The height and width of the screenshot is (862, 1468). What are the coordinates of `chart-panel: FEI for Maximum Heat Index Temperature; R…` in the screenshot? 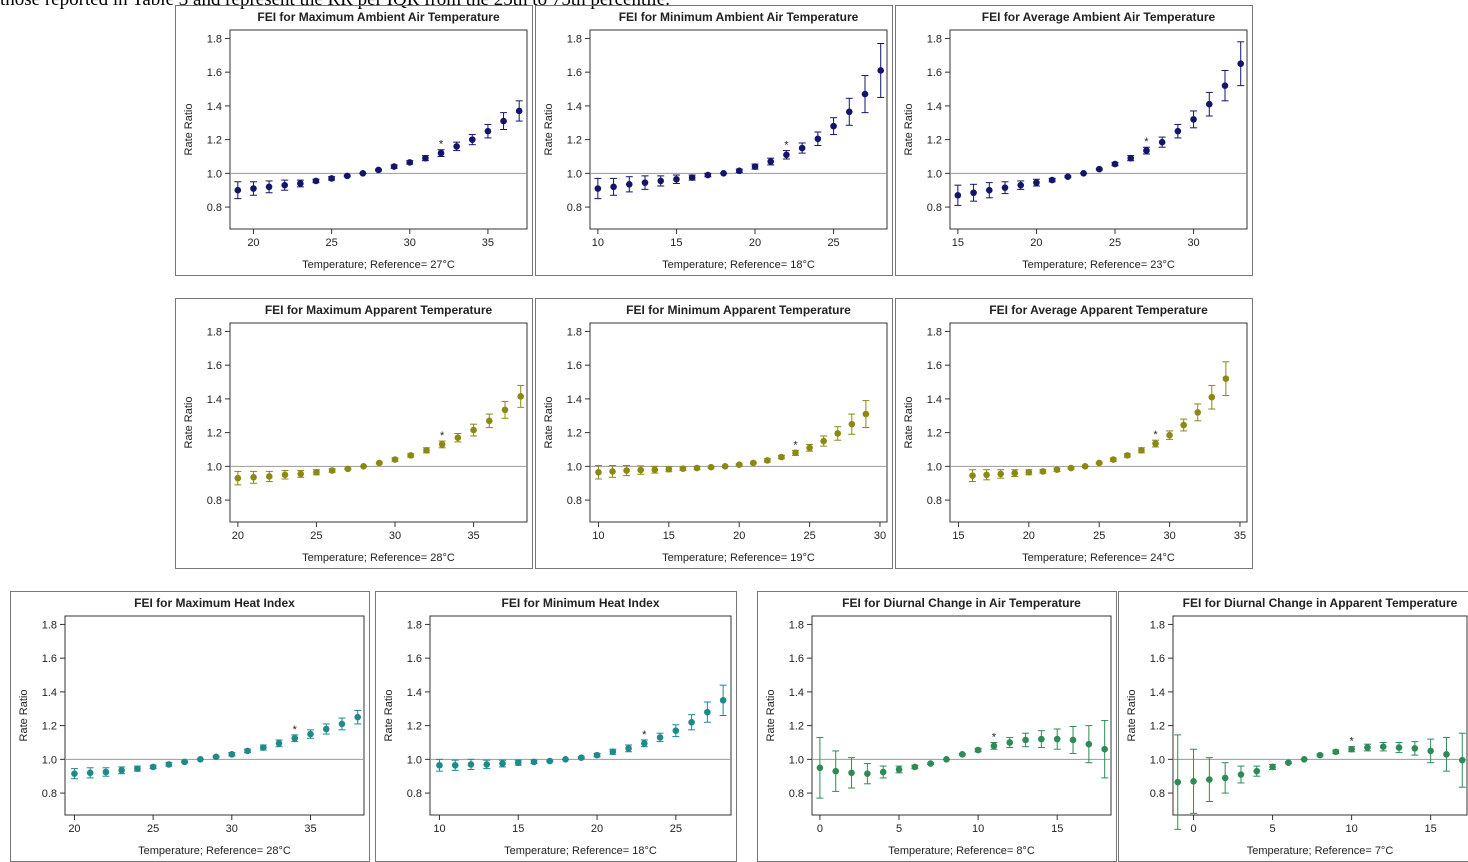 It's located at (190, 726).